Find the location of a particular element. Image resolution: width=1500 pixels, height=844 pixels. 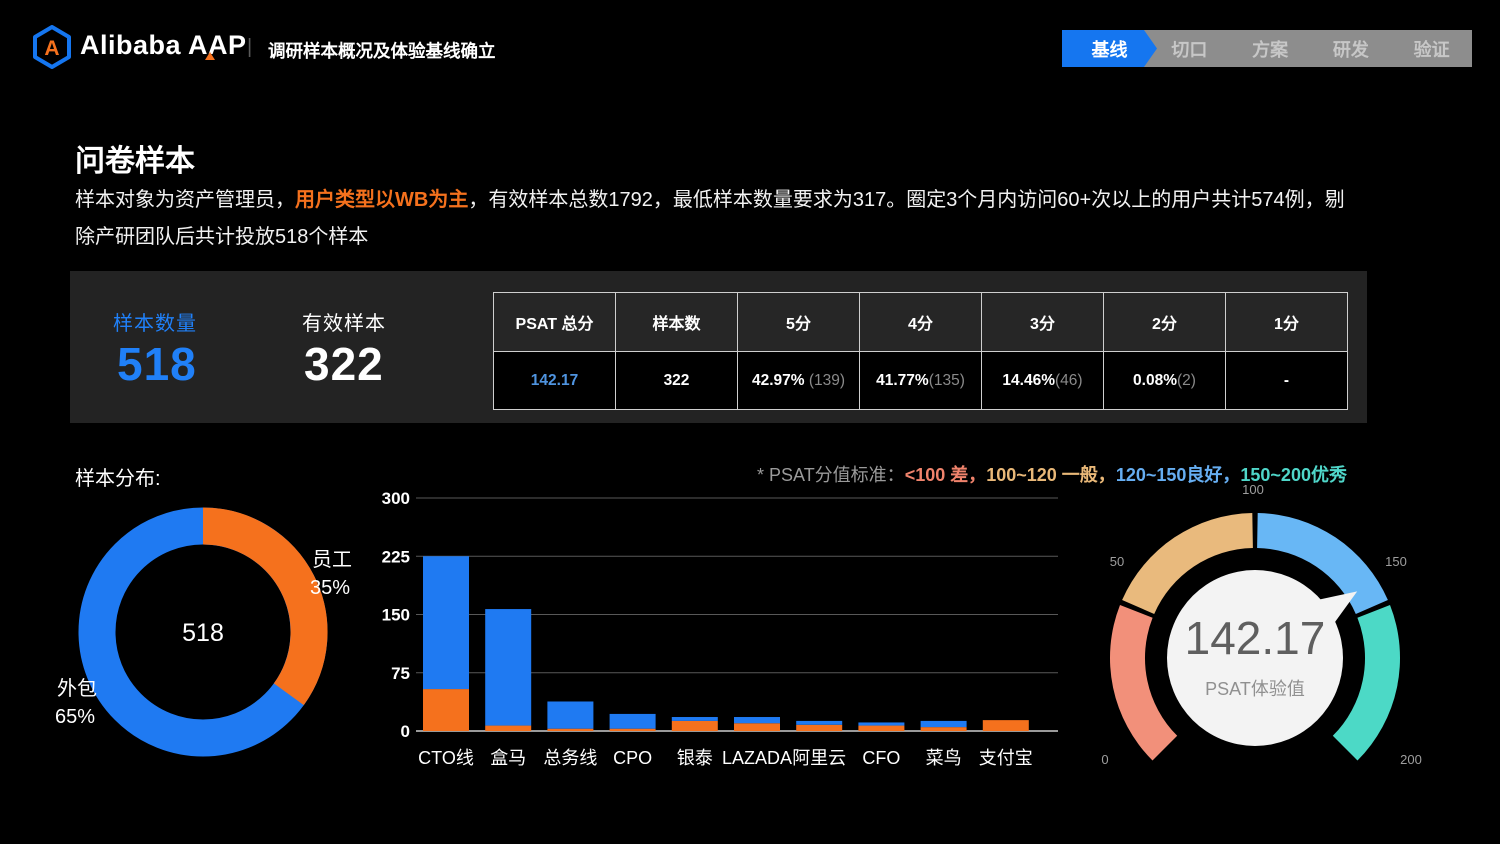

tab-incision: 切口 is located at coordinates (1189, 49).